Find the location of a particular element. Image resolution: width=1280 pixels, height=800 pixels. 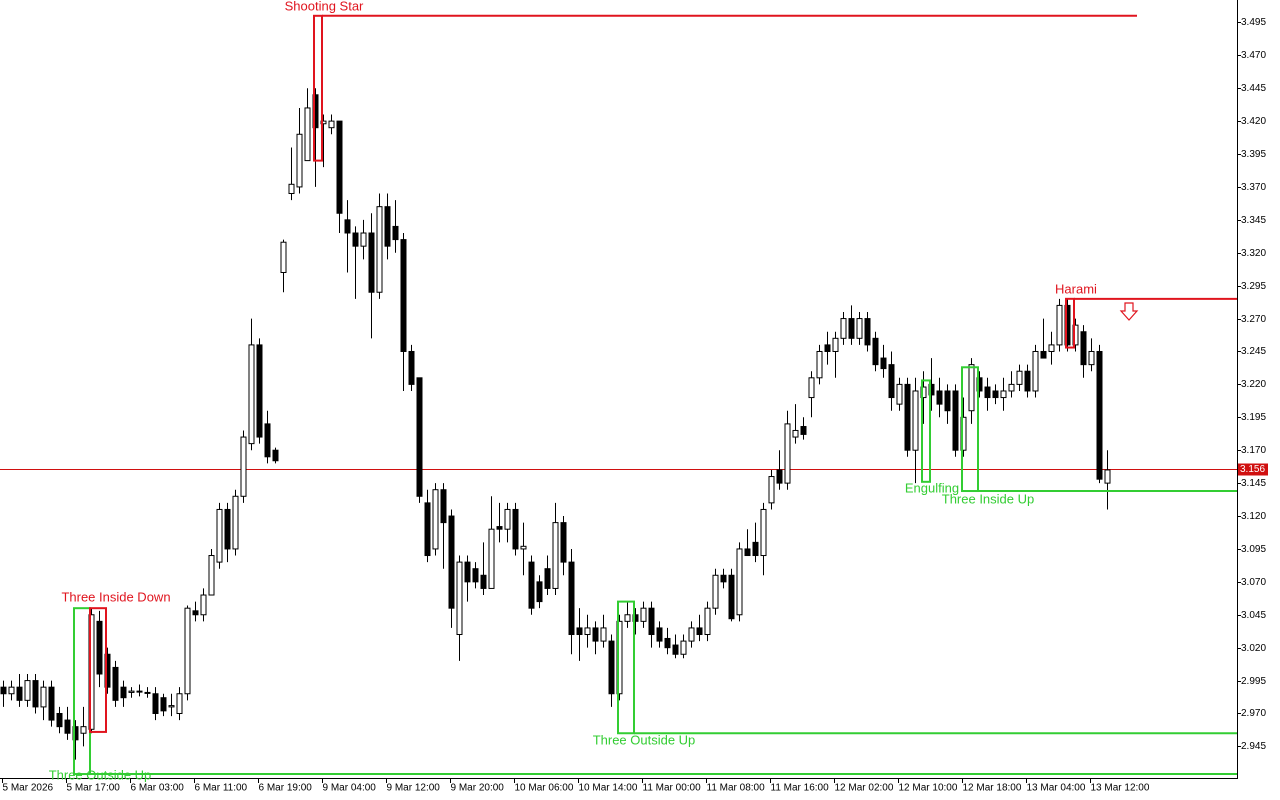

y-tick-label: 3.370 is located at coordinates (1253, 187).